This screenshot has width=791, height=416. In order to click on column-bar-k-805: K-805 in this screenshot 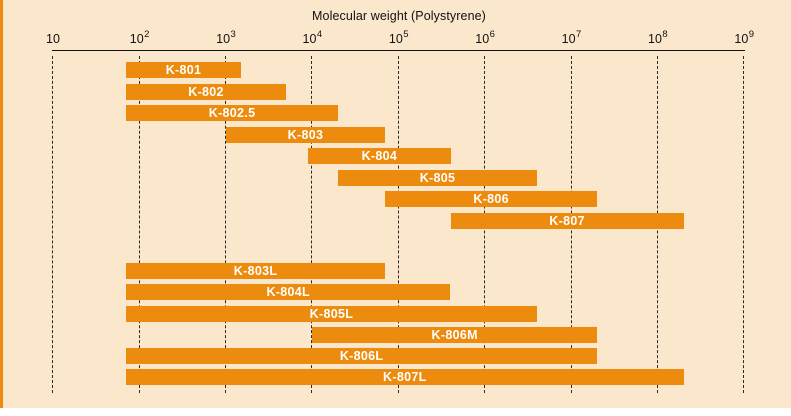, I will do `click(437, 178)`.